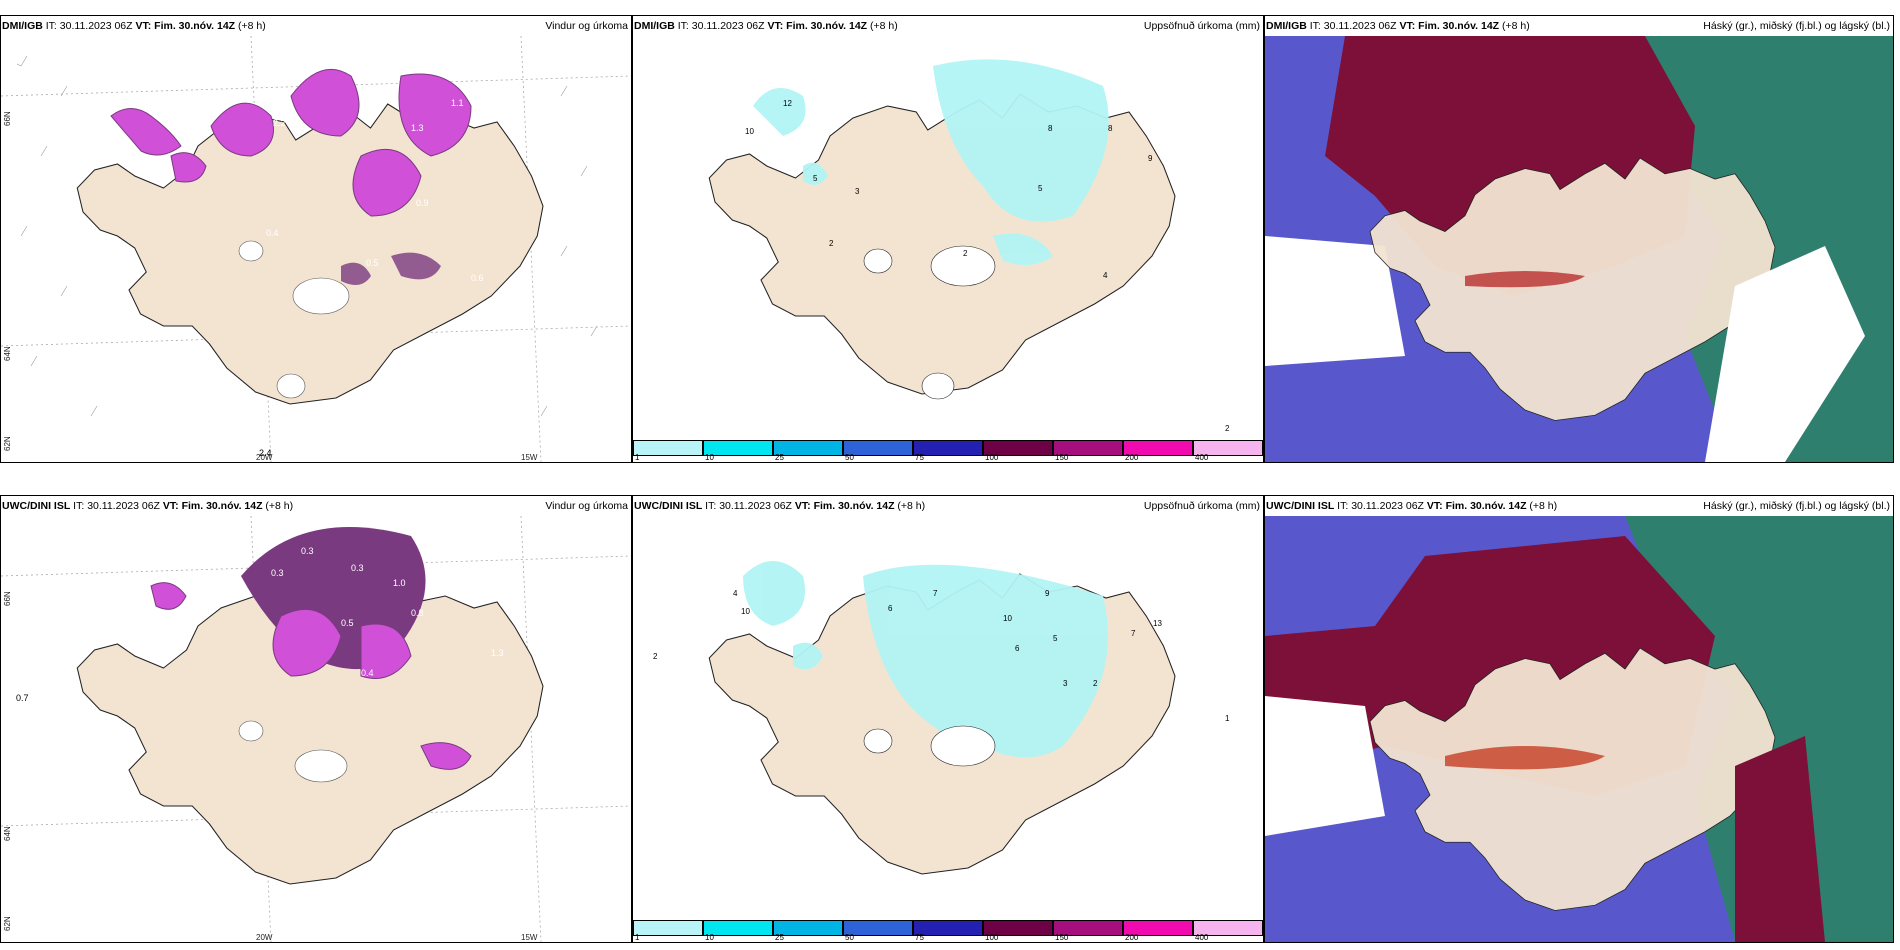  I want to click on lon-tick: 15W, so click(529, 457).